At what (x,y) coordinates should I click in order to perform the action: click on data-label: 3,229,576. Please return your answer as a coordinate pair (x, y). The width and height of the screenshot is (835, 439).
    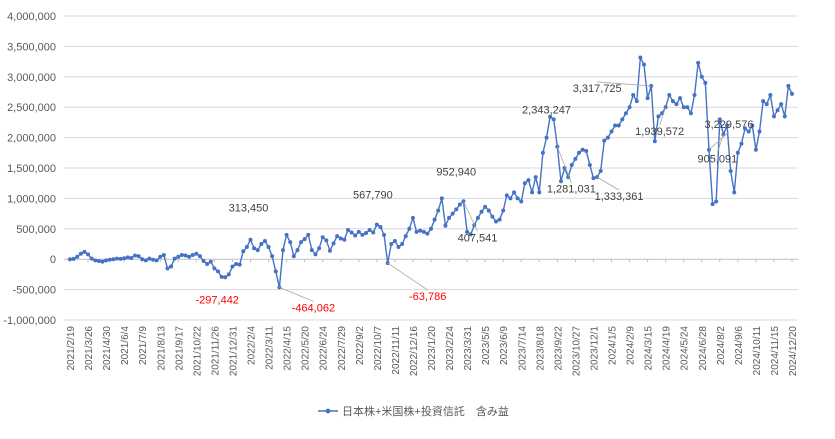
    Looking at the image, I should click on (729, 125).